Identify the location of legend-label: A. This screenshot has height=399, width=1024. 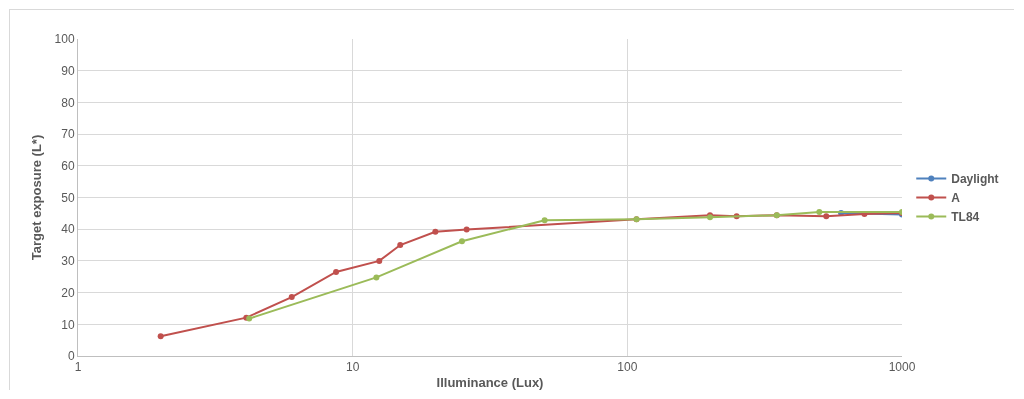
(956, 198).